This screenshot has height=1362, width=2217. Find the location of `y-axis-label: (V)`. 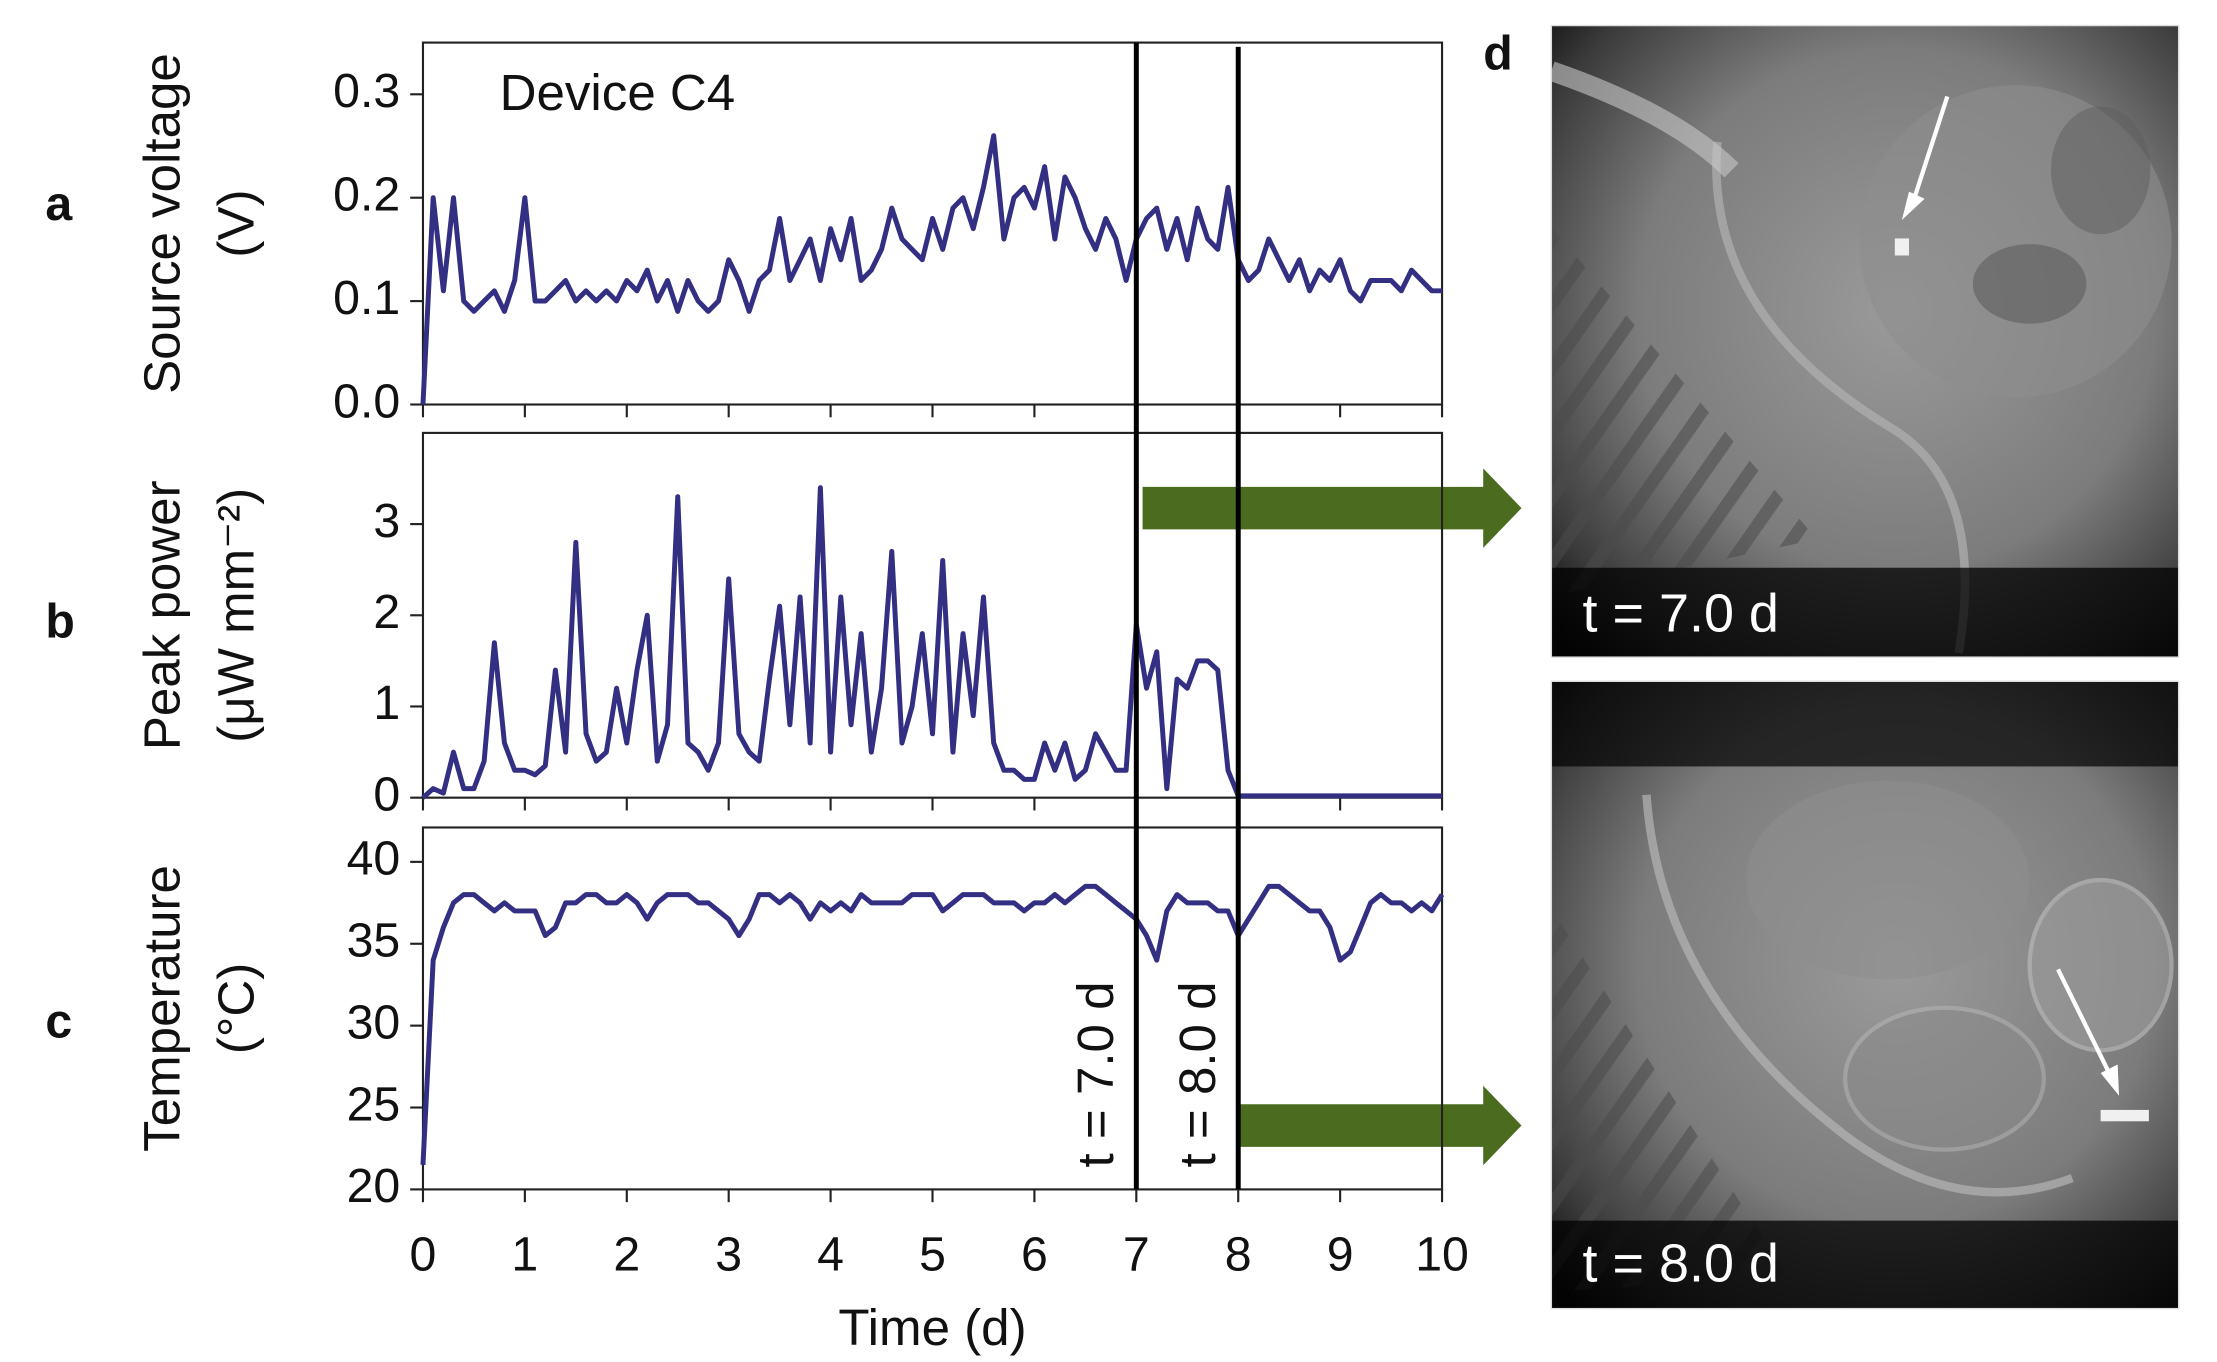

y-axis-label: (V) is located at coordinates (235, 224).